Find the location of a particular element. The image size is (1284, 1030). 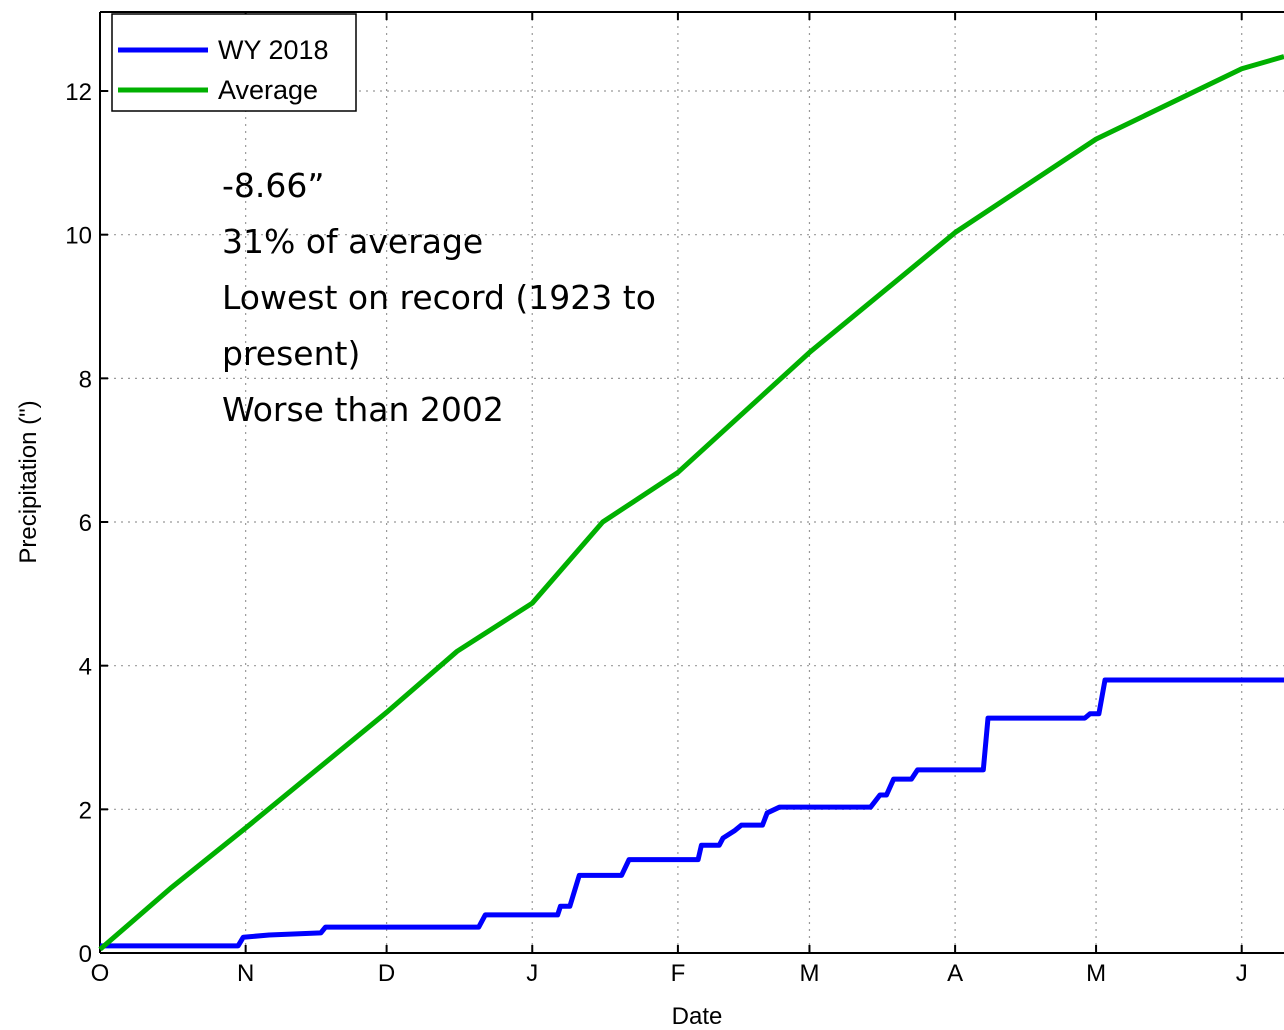

x-tick-label: A is located at coordinates (955, 973).